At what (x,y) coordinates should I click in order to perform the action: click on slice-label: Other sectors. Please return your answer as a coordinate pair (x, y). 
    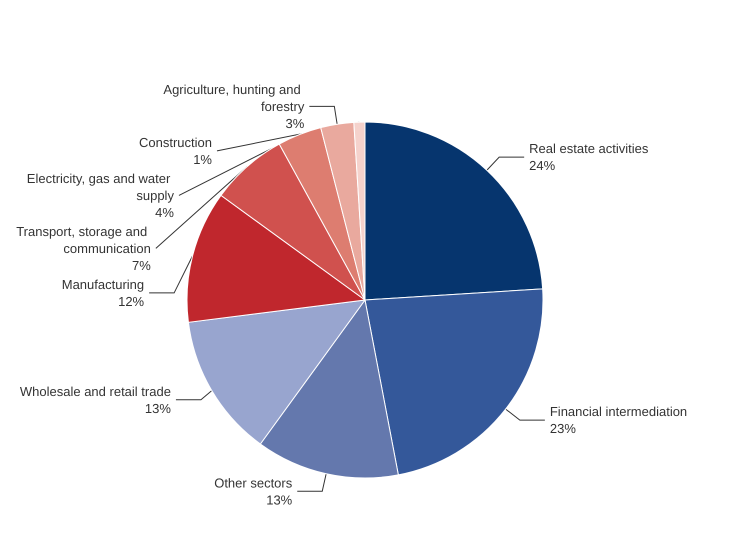
    Looking at the image, I should click on (253, 482).